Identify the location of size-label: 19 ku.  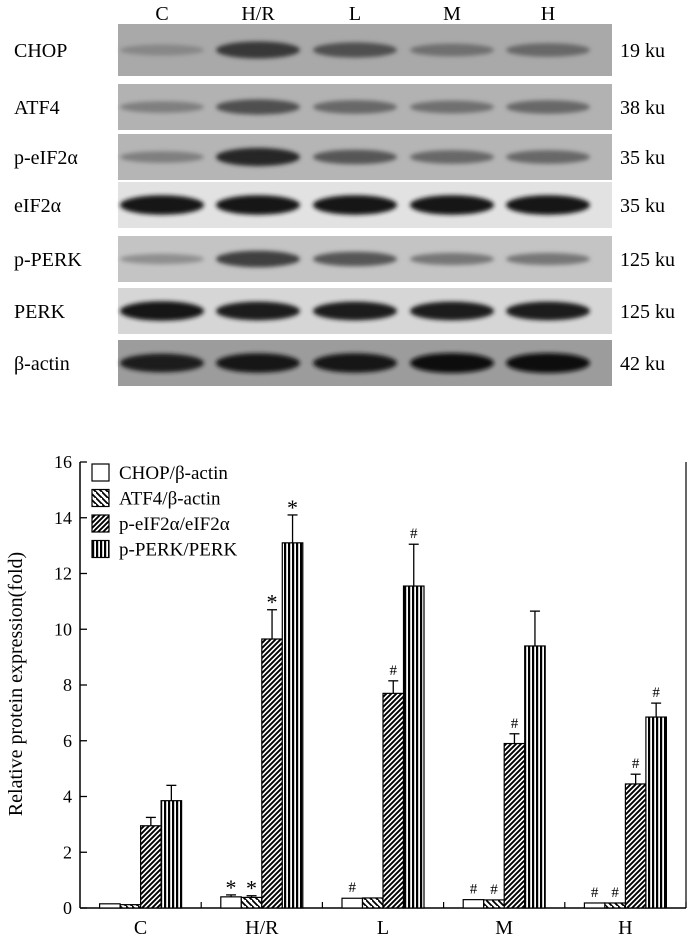
(642, 51).